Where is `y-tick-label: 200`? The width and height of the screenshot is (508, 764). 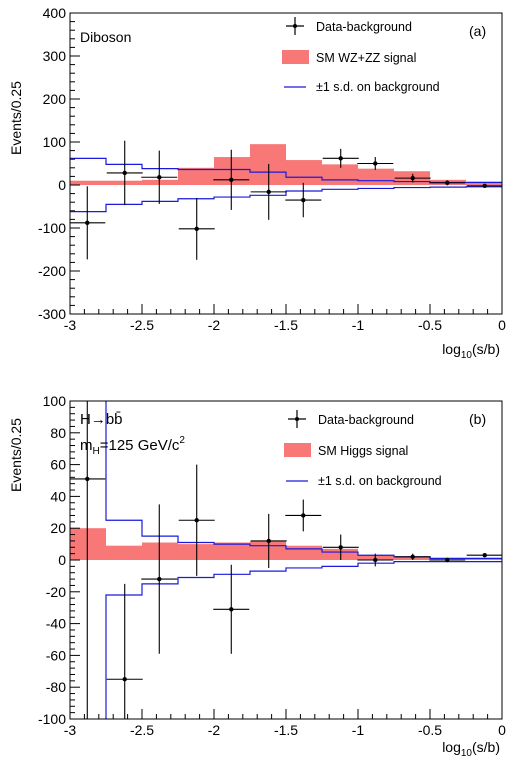 y-tick-label: 200 is located at coordinates (55, 99).